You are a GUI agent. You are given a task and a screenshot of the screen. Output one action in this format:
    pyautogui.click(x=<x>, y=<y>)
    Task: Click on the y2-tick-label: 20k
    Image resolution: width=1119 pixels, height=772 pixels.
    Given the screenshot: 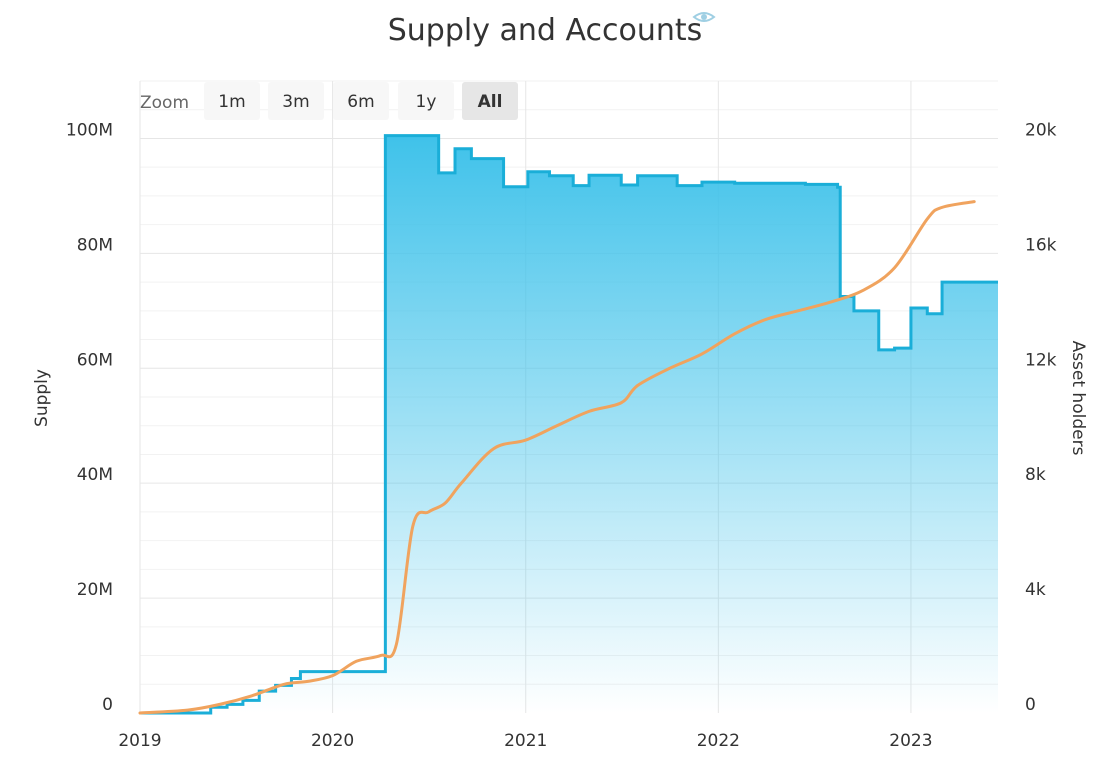 What is the action you would take?
    pyautogui.click(x=1041, y=130)
    